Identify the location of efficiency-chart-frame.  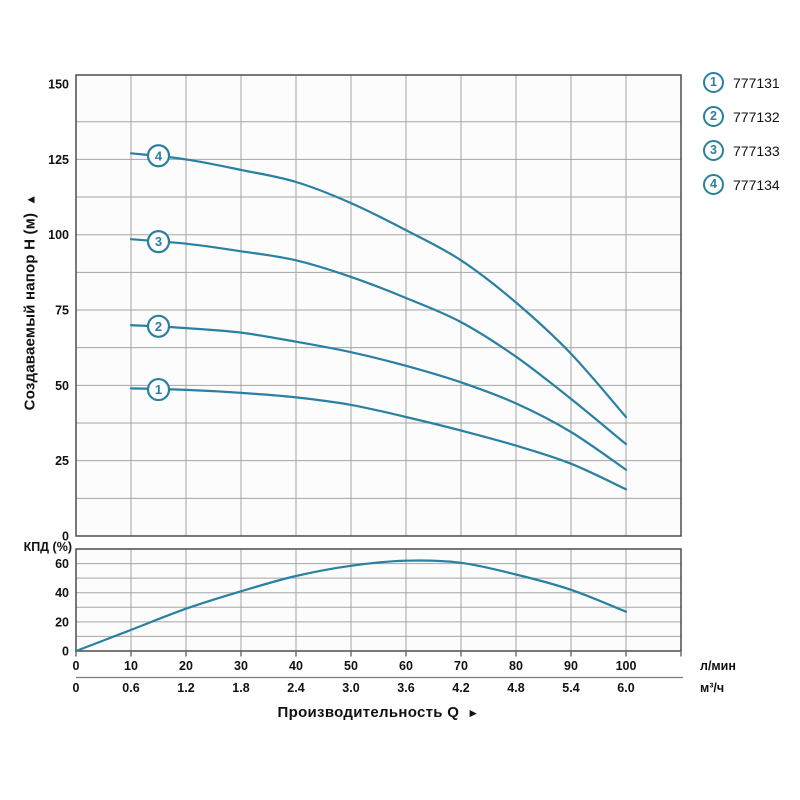
(378, 600).